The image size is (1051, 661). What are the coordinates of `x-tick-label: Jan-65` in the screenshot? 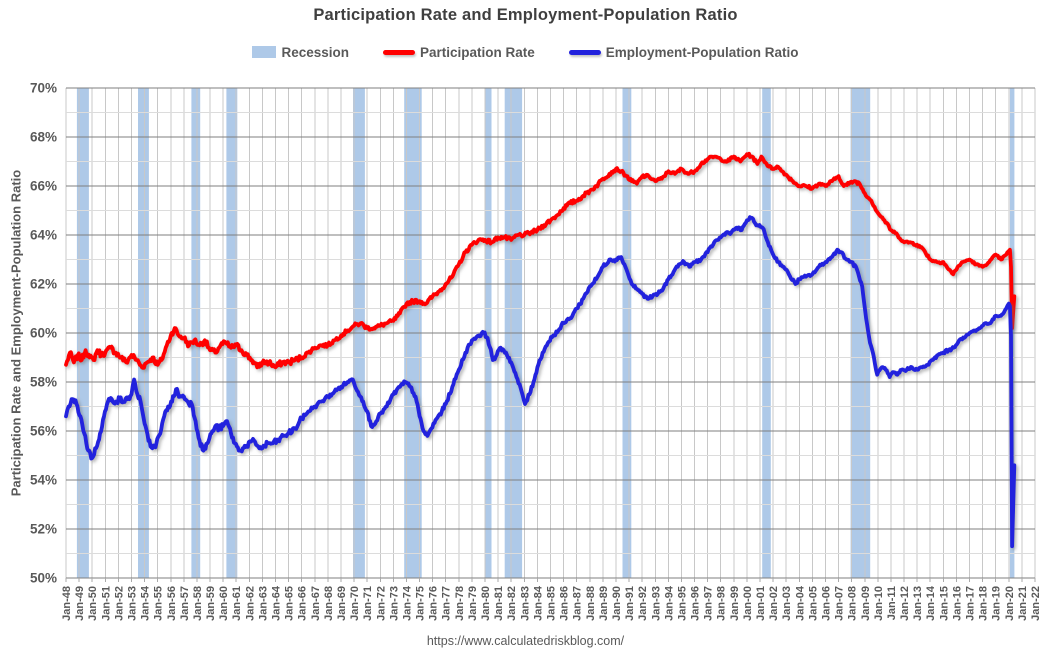 It's located at (290, 603).